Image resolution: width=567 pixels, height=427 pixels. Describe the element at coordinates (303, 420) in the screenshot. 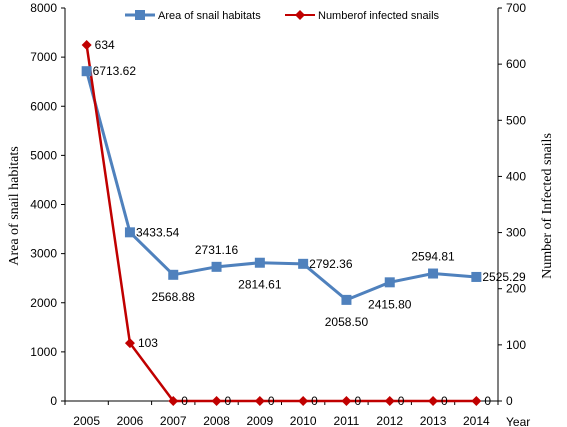

I see `x-tick-label: 2010` at that location.